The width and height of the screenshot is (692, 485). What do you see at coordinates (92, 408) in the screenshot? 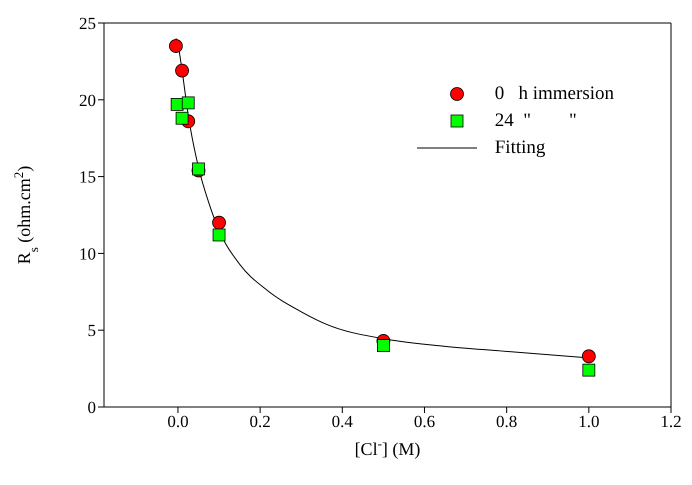
I see `y-tick-label: 0` at bounding box center [92, 408].